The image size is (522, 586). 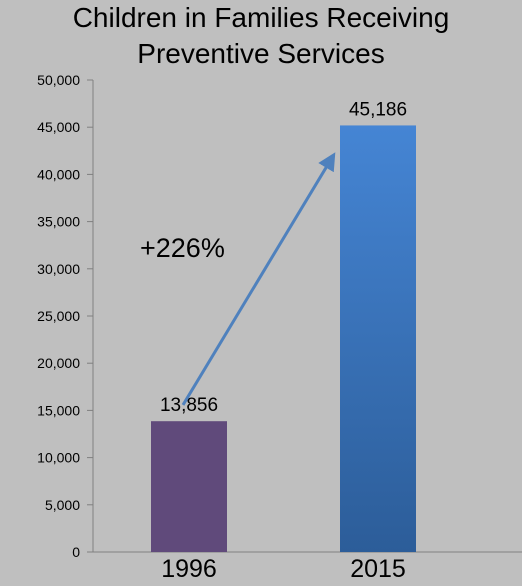 What do you see at coordinates (58, 363) in the screenshot?
I see `y-tick-label: 20,000` at bounding box center [58, 363].